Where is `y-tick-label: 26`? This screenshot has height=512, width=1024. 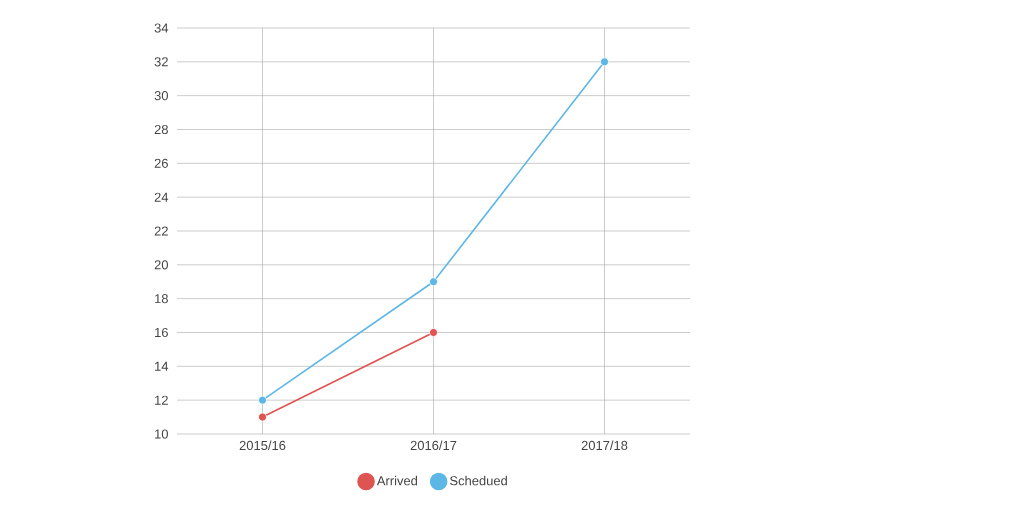 y-tick-label: 26 is located at coordinates (161, 163).